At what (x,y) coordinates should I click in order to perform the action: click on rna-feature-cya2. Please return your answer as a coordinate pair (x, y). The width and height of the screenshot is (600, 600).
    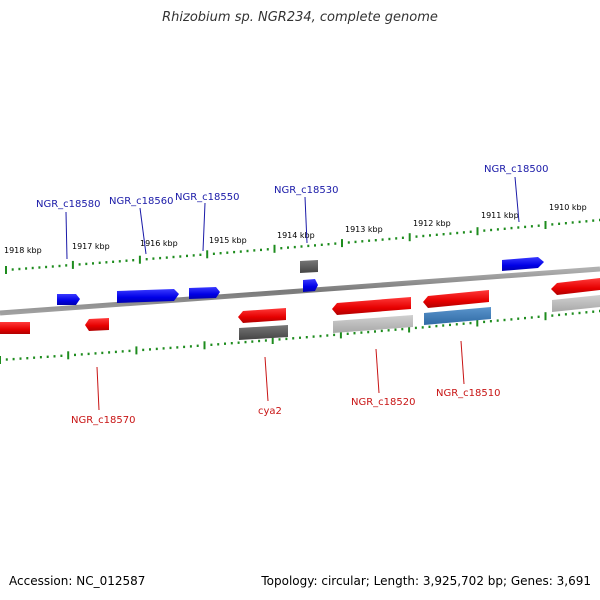
    Looking at the image, I should click on (263, 332).